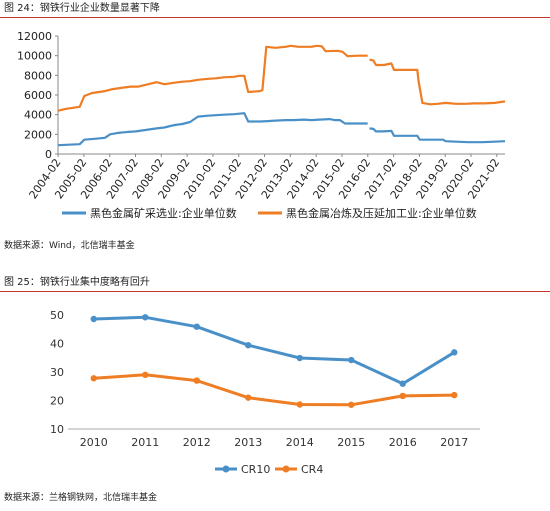  Describe the element at coordinates (57, 401) in the screenshot. I see `y-tick-label: 20` at that location.